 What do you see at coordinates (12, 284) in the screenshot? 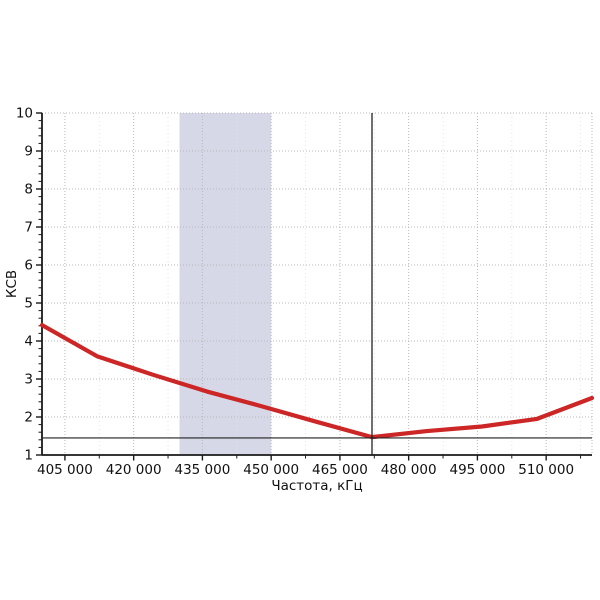
I see `y-axis-title: КСВ` at bounding box center [12, 284].